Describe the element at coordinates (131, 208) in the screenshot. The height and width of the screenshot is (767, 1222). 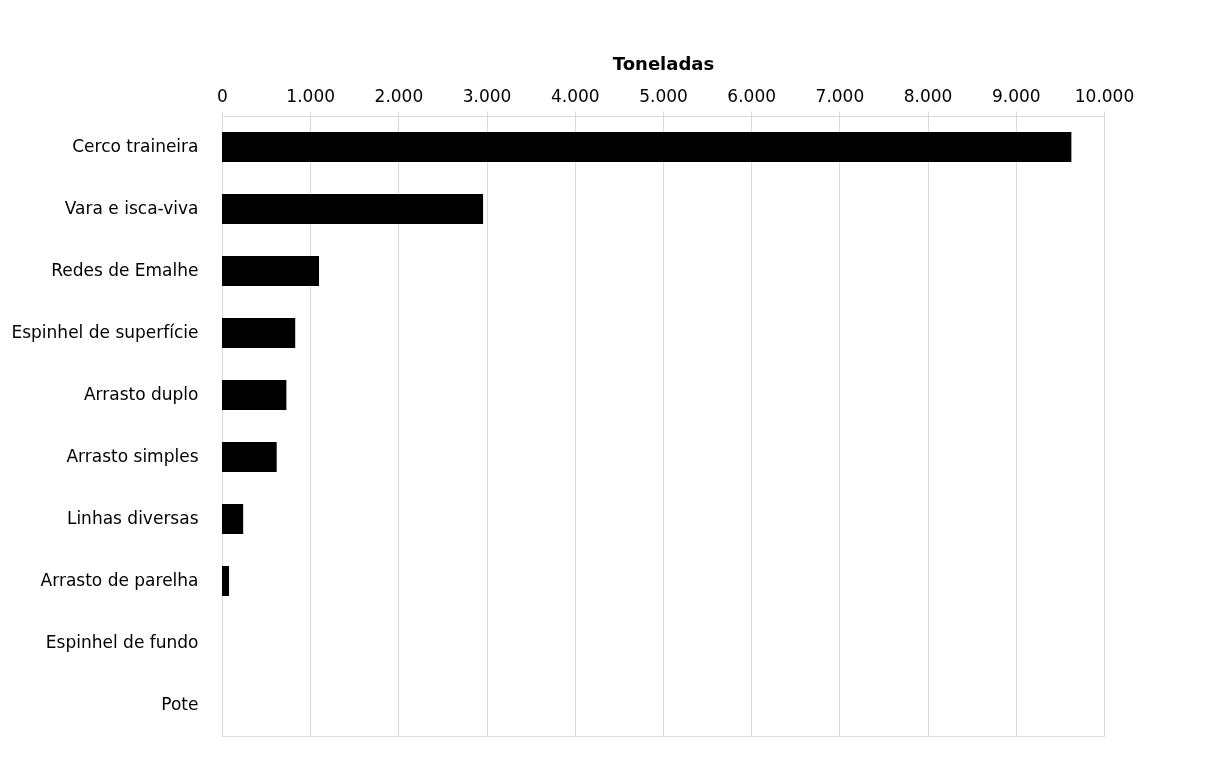
I see `y-tick-label: Vara e isca-viva` at that location.